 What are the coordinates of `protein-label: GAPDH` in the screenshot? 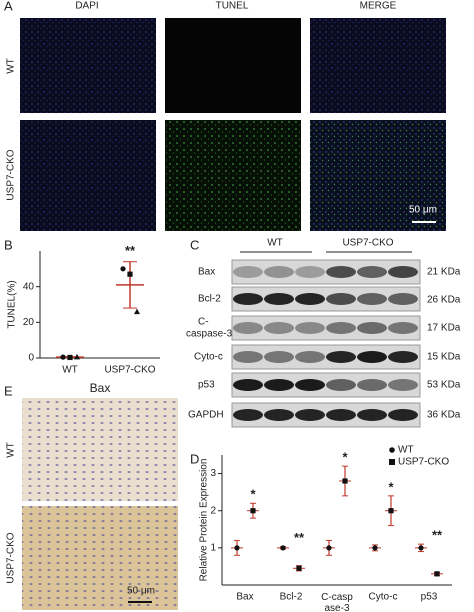 It's located at (206, 415).